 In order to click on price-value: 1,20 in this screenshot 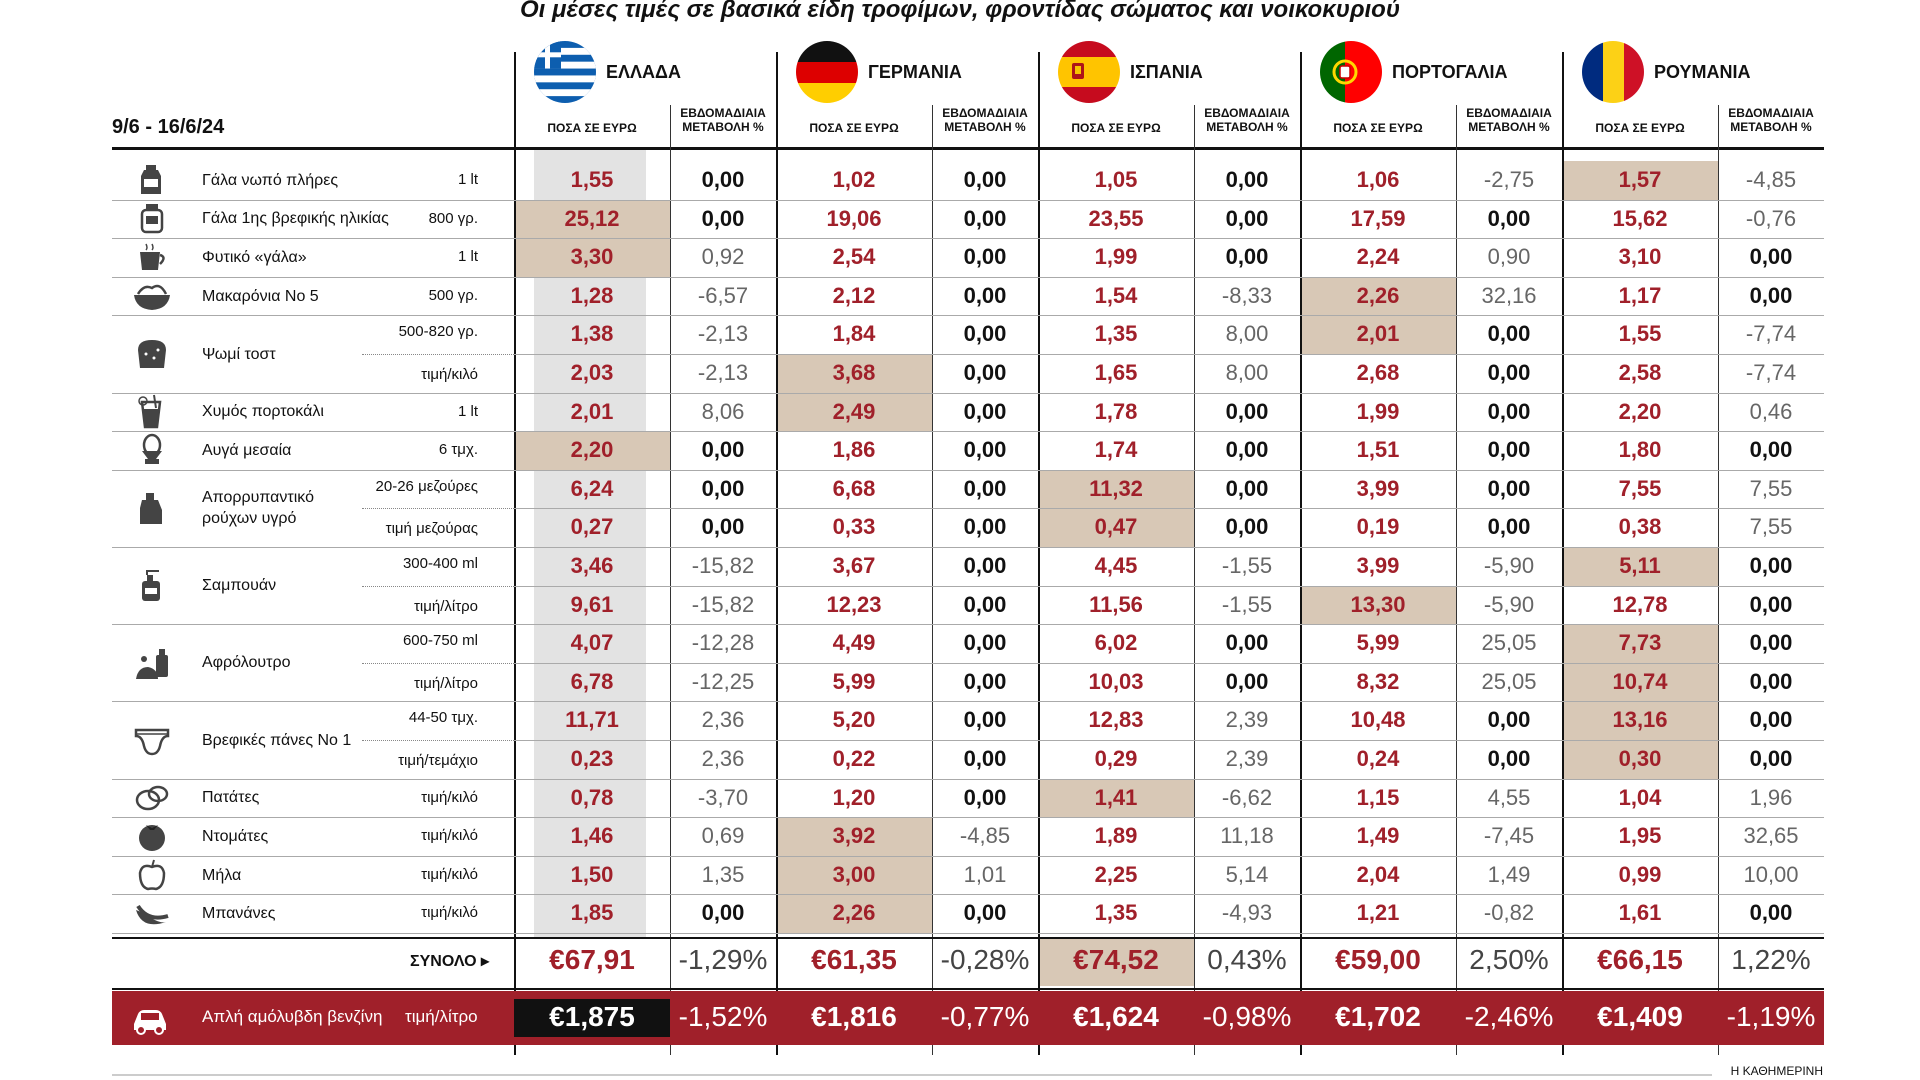, I will do `click(854, 797)`.